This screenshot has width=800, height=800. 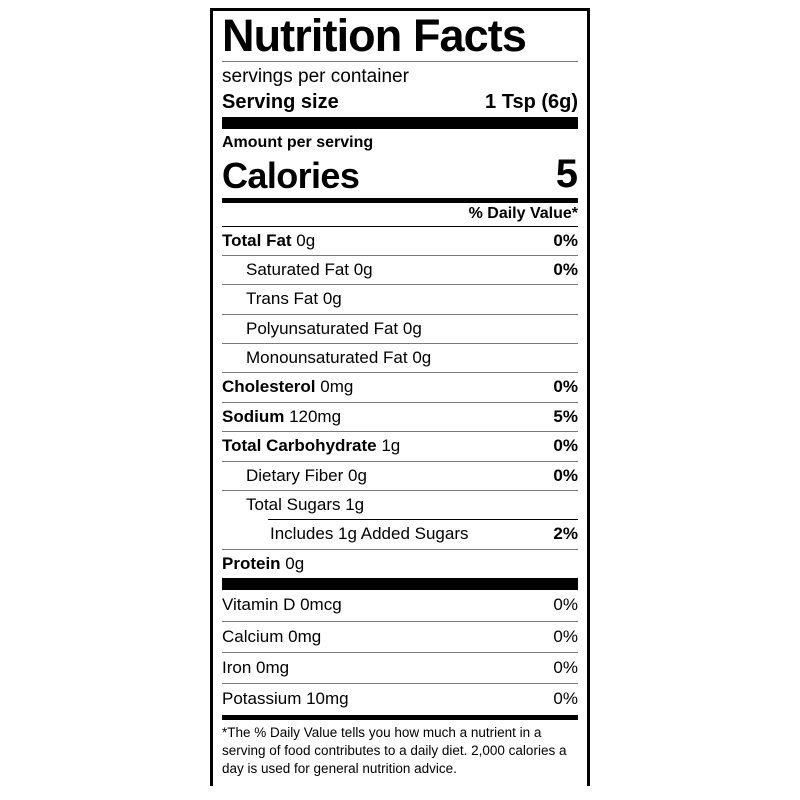 What do you see at coordinates (400, 584) in the screenshot?
I see `divider-thick-protein` at bounding box center [400, 584].